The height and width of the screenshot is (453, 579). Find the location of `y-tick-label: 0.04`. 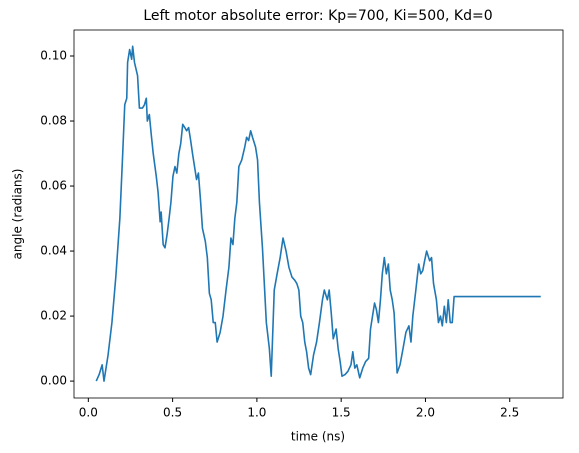

y-tick-label: 0.04 is located at coordinates (53, 251).